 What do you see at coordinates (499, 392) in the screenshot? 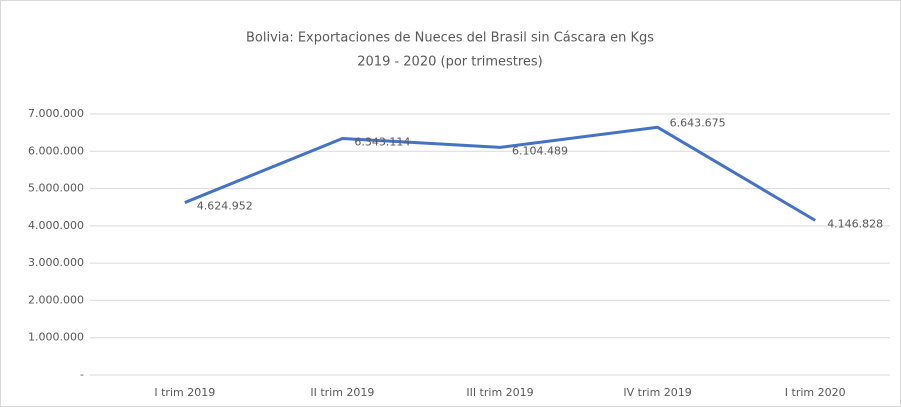
I see `x-tick-label: III trim 2019` at bounding box center [499, 392].